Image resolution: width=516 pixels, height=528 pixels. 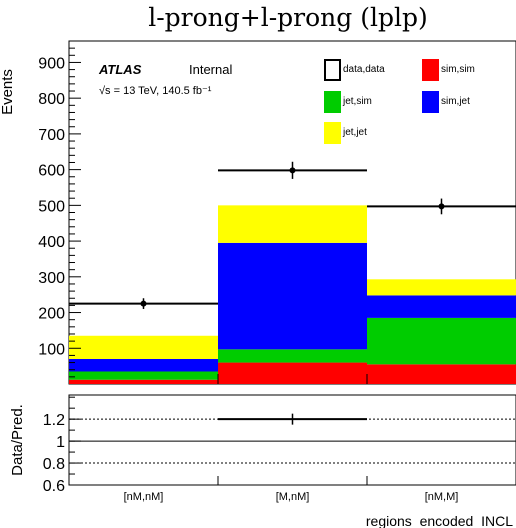 What do you see at coordinates (51, 135) in the screenshot?
I see `y-tick-label: 700` at bounding box center [51, 135].